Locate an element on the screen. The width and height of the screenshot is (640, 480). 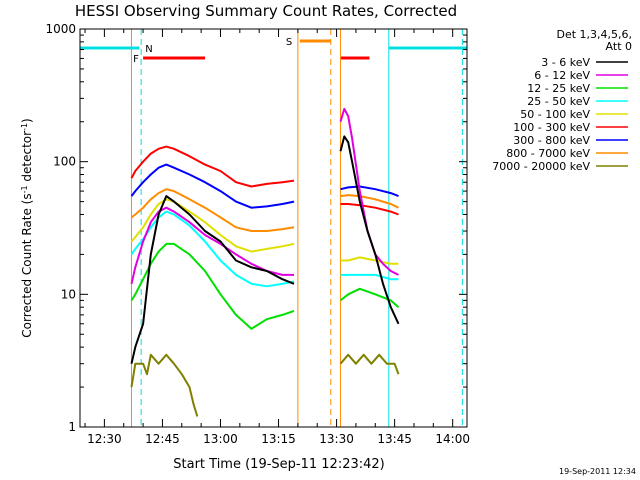
x-tick-label-13-45: 13:45 is located at coordinates (394, 439).